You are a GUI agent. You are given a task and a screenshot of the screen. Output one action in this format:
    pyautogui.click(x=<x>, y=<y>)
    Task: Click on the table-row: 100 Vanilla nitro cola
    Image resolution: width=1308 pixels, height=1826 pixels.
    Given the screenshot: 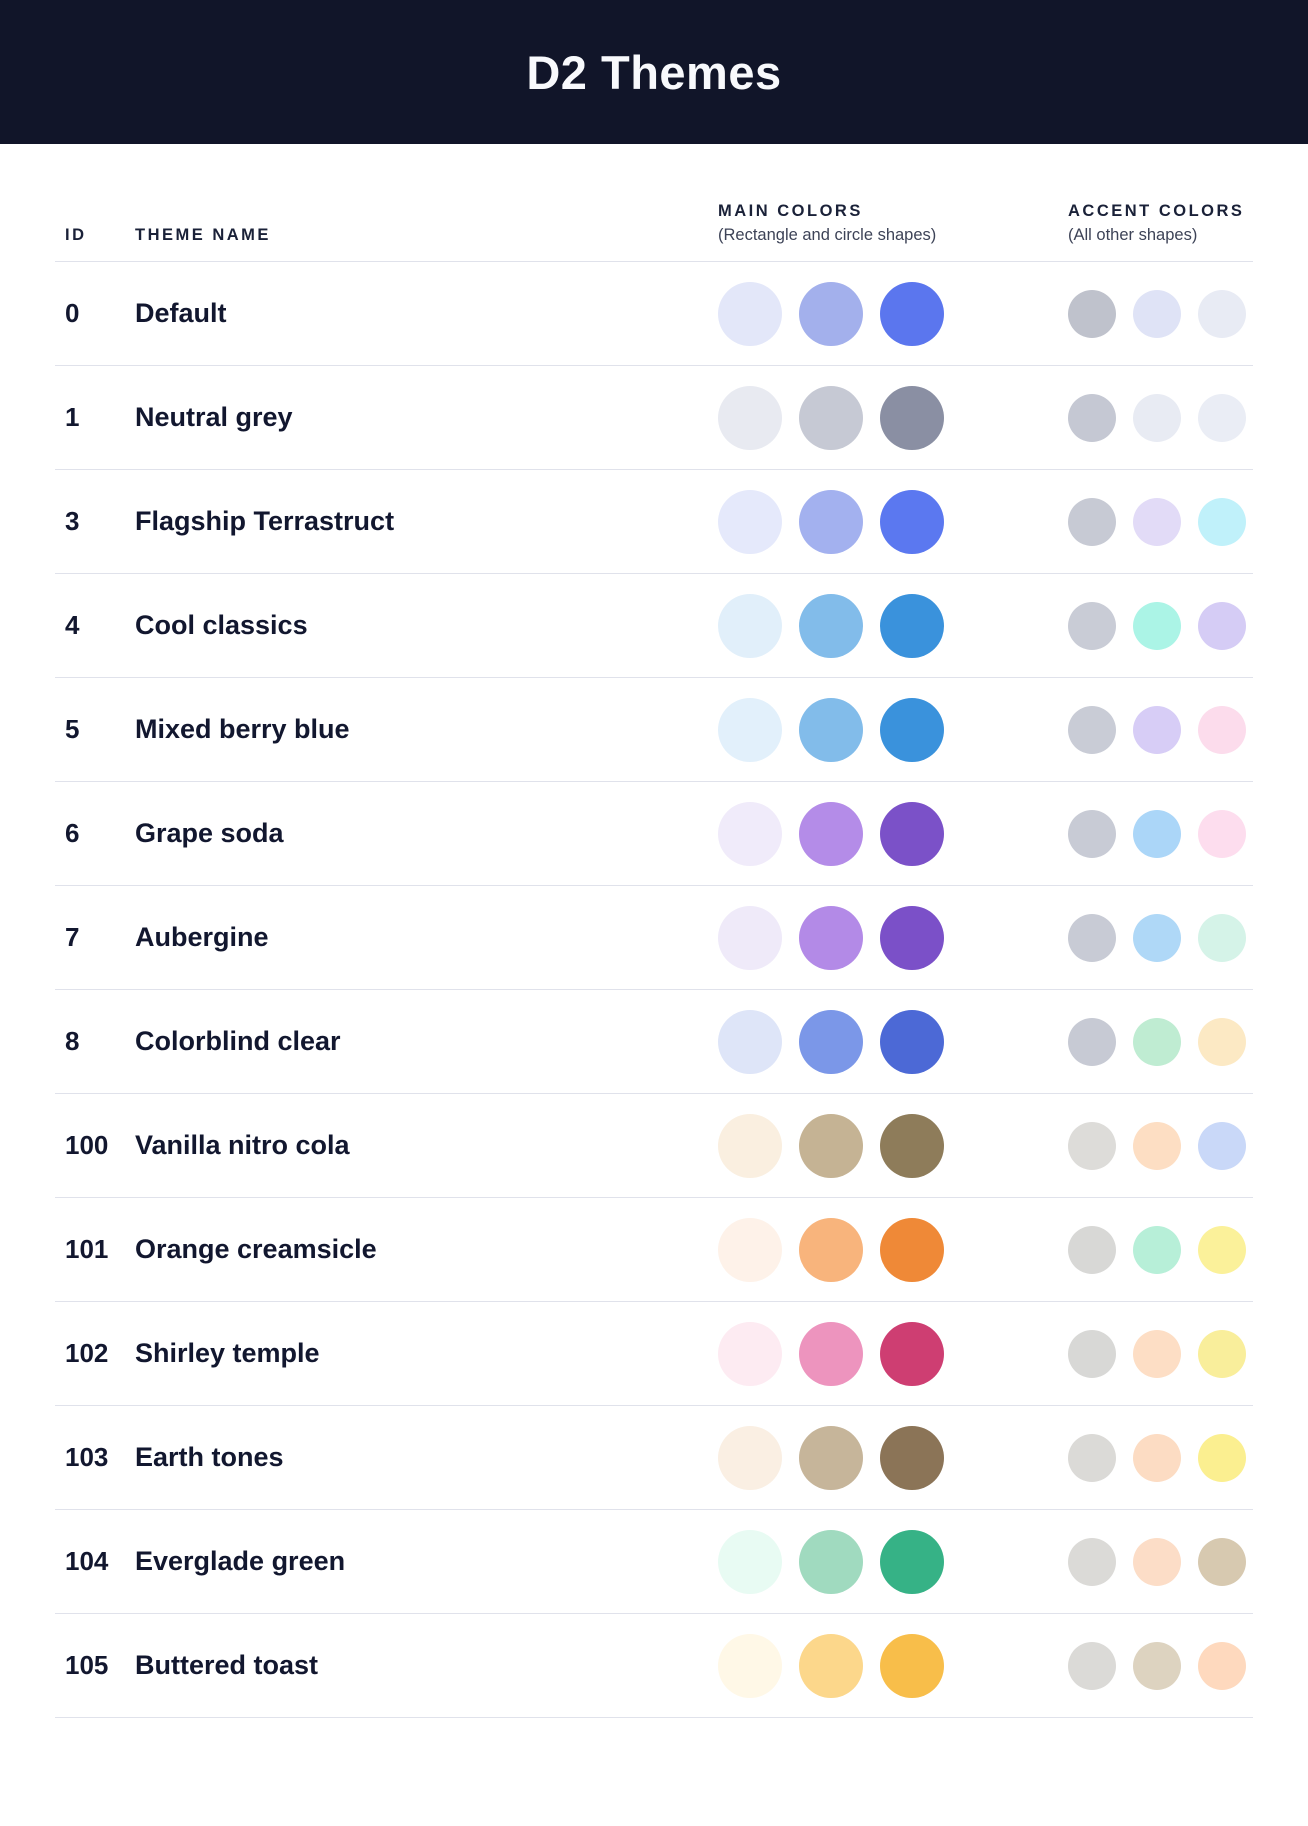 What is the action you would take?
    pyautogui.click(x=654, y=1146)
    